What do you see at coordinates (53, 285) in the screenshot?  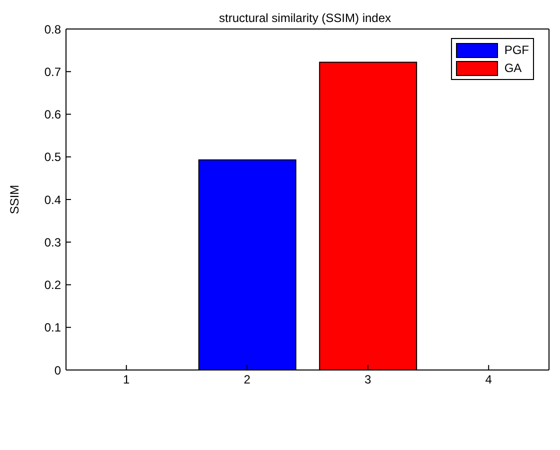 I see `y-tick-label: 0.2` at bounding box center [53, 285].